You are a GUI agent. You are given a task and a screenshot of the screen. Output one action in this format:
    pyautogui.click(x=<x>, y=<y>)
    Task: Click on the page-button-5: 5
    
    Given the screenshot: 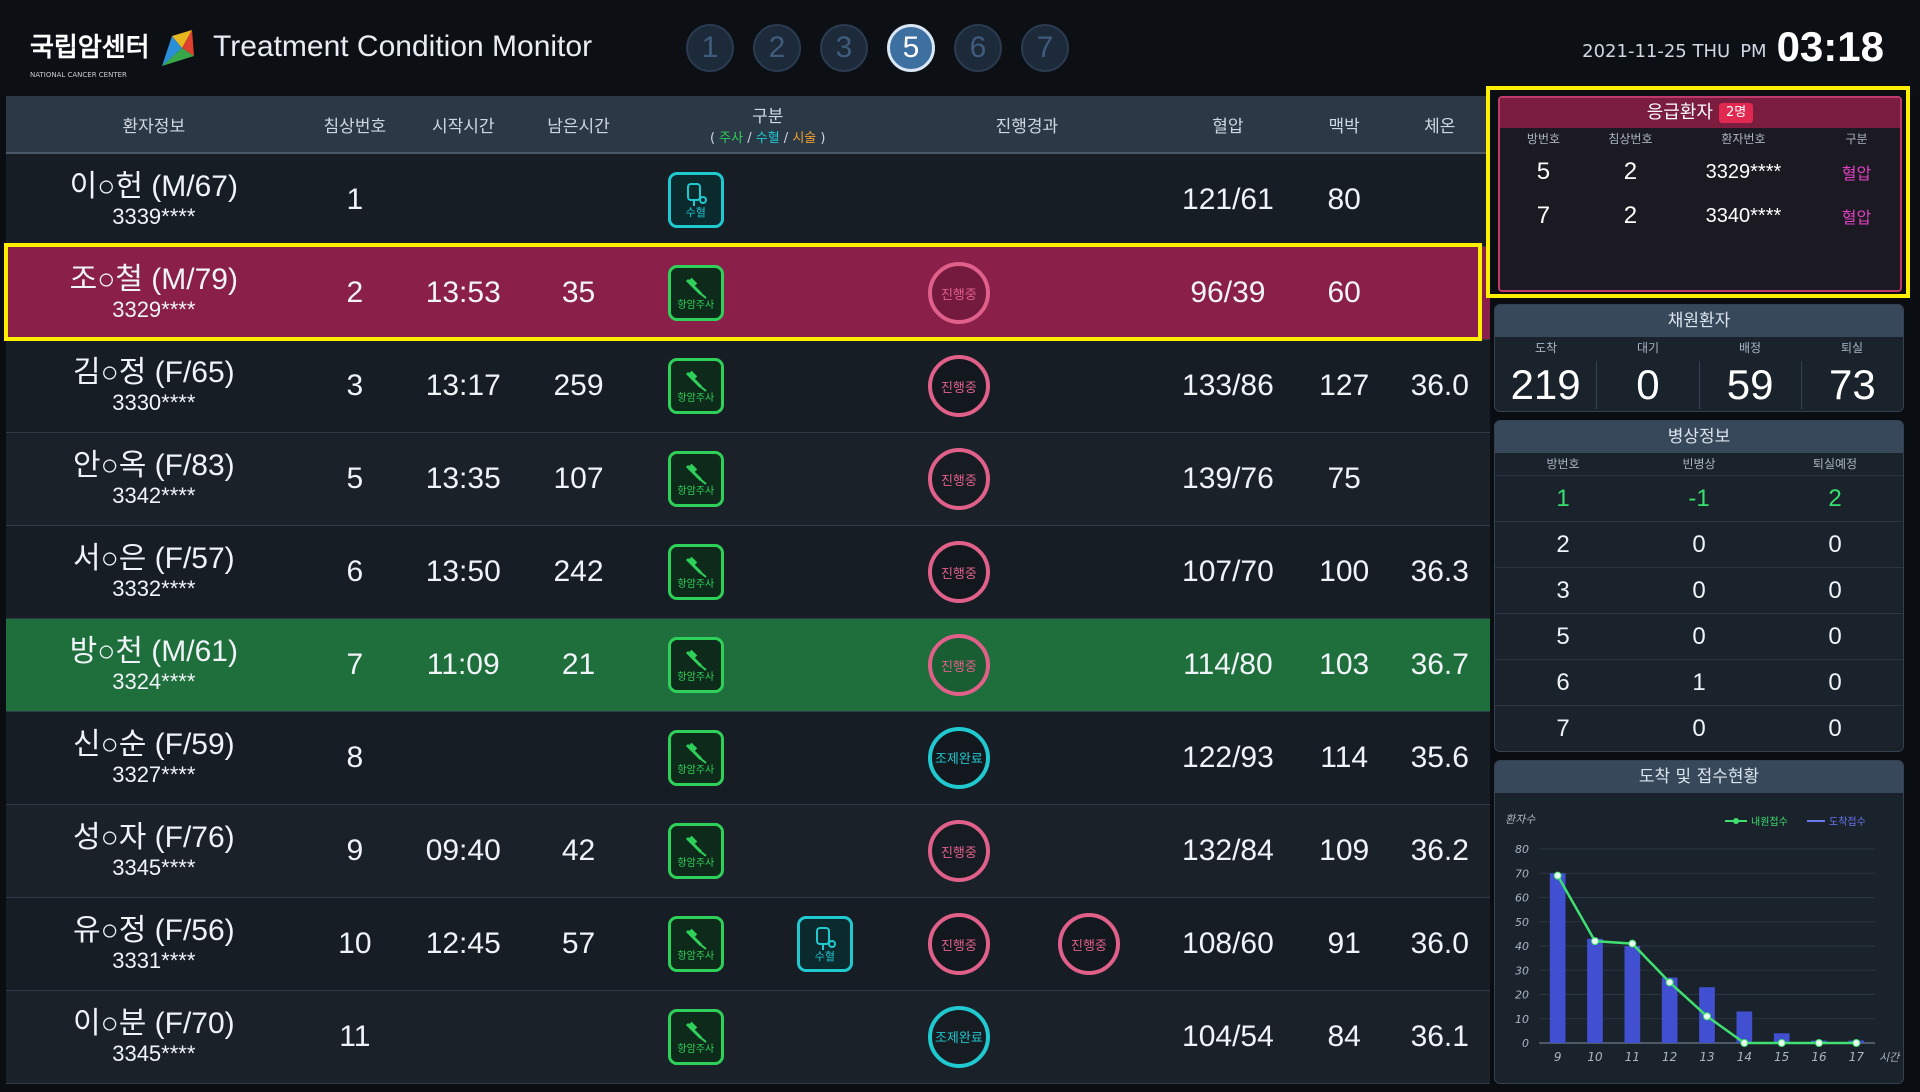 What is the action you would take?
    pyautogui.click(x=911, y=48)
    